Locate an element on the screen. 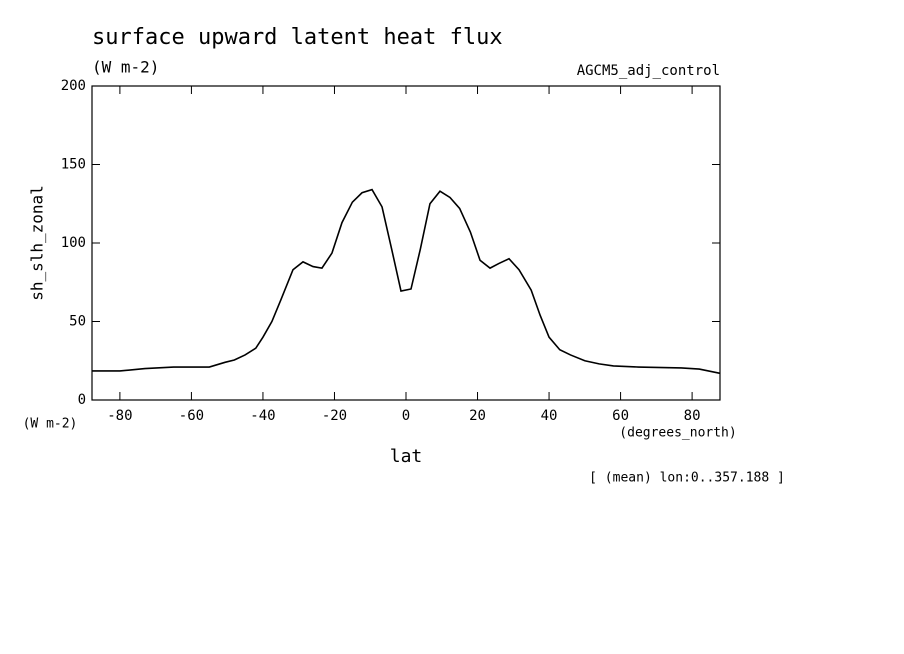 Image resolution: width=904 pixels, height=654 pixels. x-tick-label: -60 is located at coordinates (191, 416).